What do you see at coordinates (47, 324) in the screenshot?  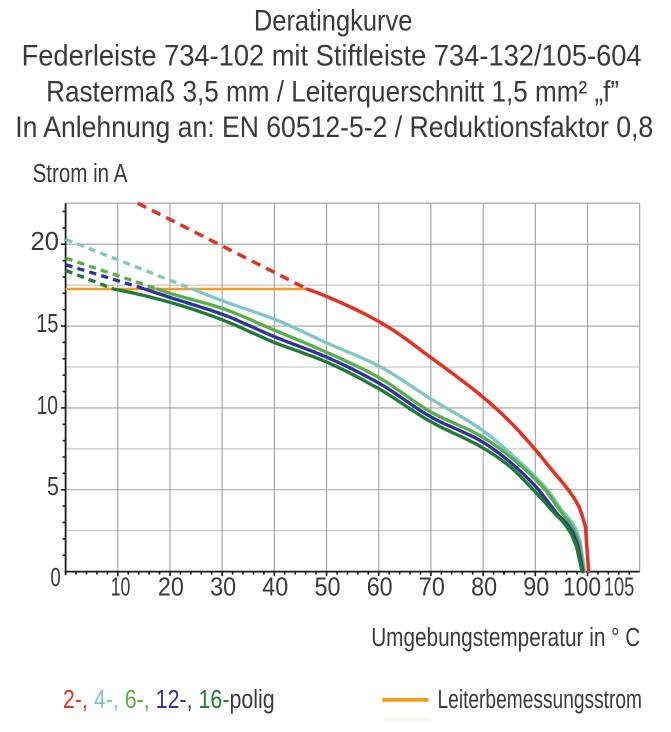 I see `svg-text: 15` at bounding box center [47, 324].